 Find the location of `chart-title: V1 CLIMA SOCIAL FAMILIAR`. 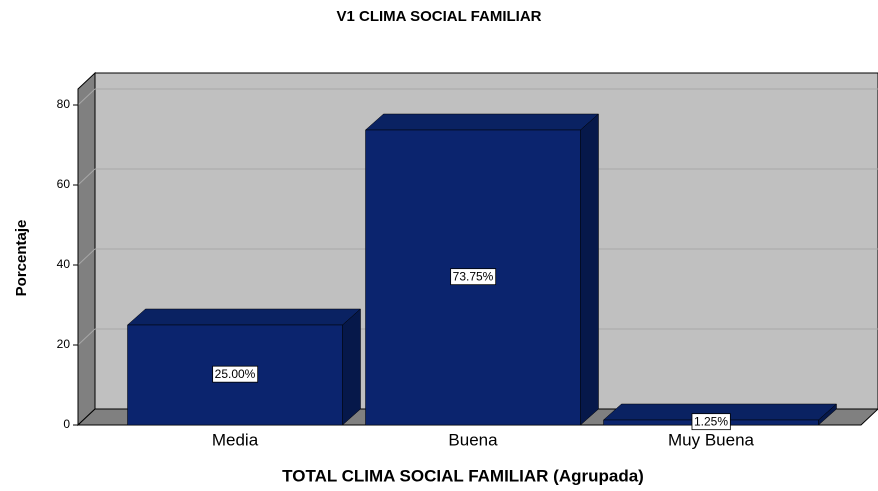

chart-title: V1 CLIMA SOCIAL FAMILIAR is located at coordinates (438, 16).